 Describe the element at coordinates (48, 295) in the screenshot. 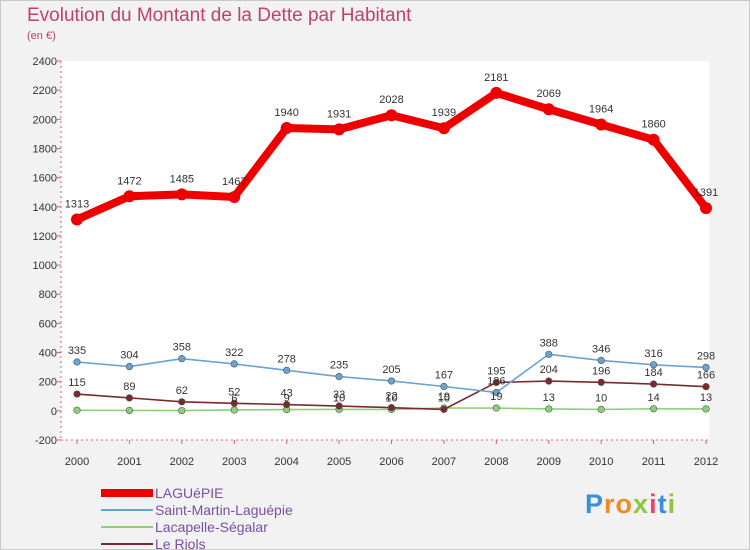

I see `y-tick-label: 800` at that location.